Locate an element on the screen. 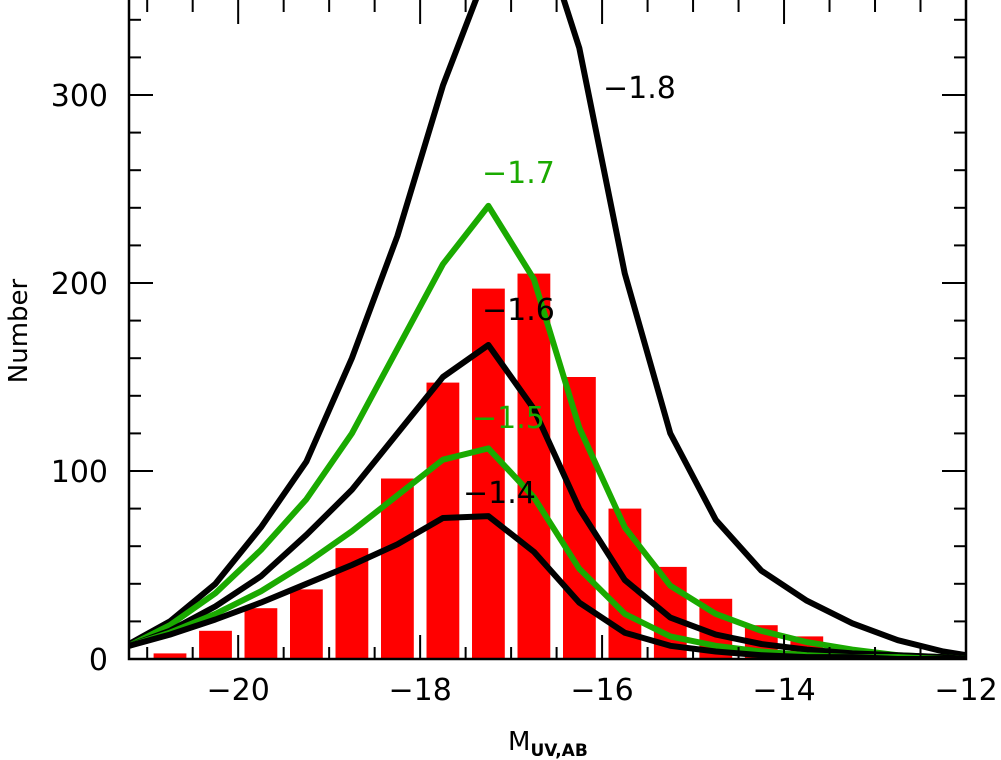 The width and height of the screenshot is (1001, 760). y-axis-title: Number is located at coordinates (19, 330).